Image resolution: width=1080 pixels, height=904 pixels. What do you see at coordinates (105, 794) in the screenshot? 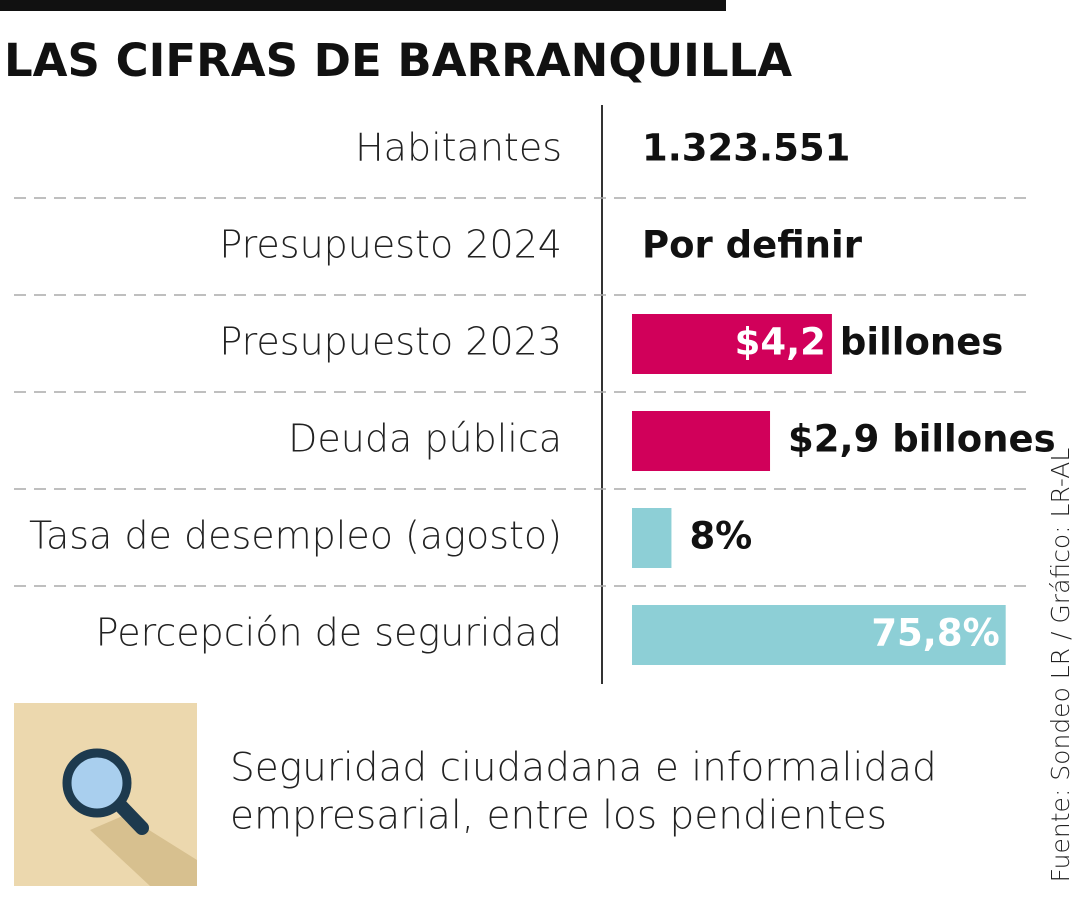
I see `note-icon` at bounding box center [105, 794].